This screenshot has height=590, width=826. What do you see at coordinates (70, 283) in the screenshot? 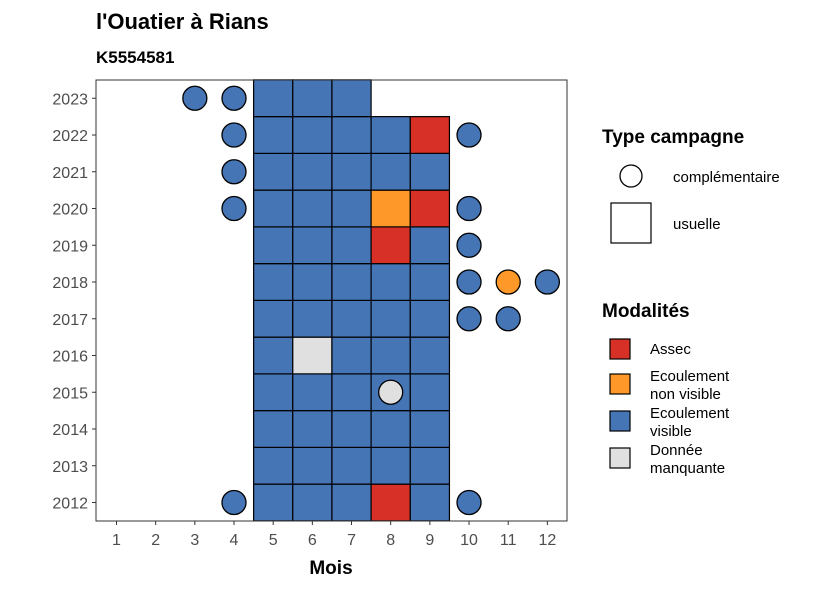
I see `y-tick-label-2018: 2018` at bounding box center [70, 283].